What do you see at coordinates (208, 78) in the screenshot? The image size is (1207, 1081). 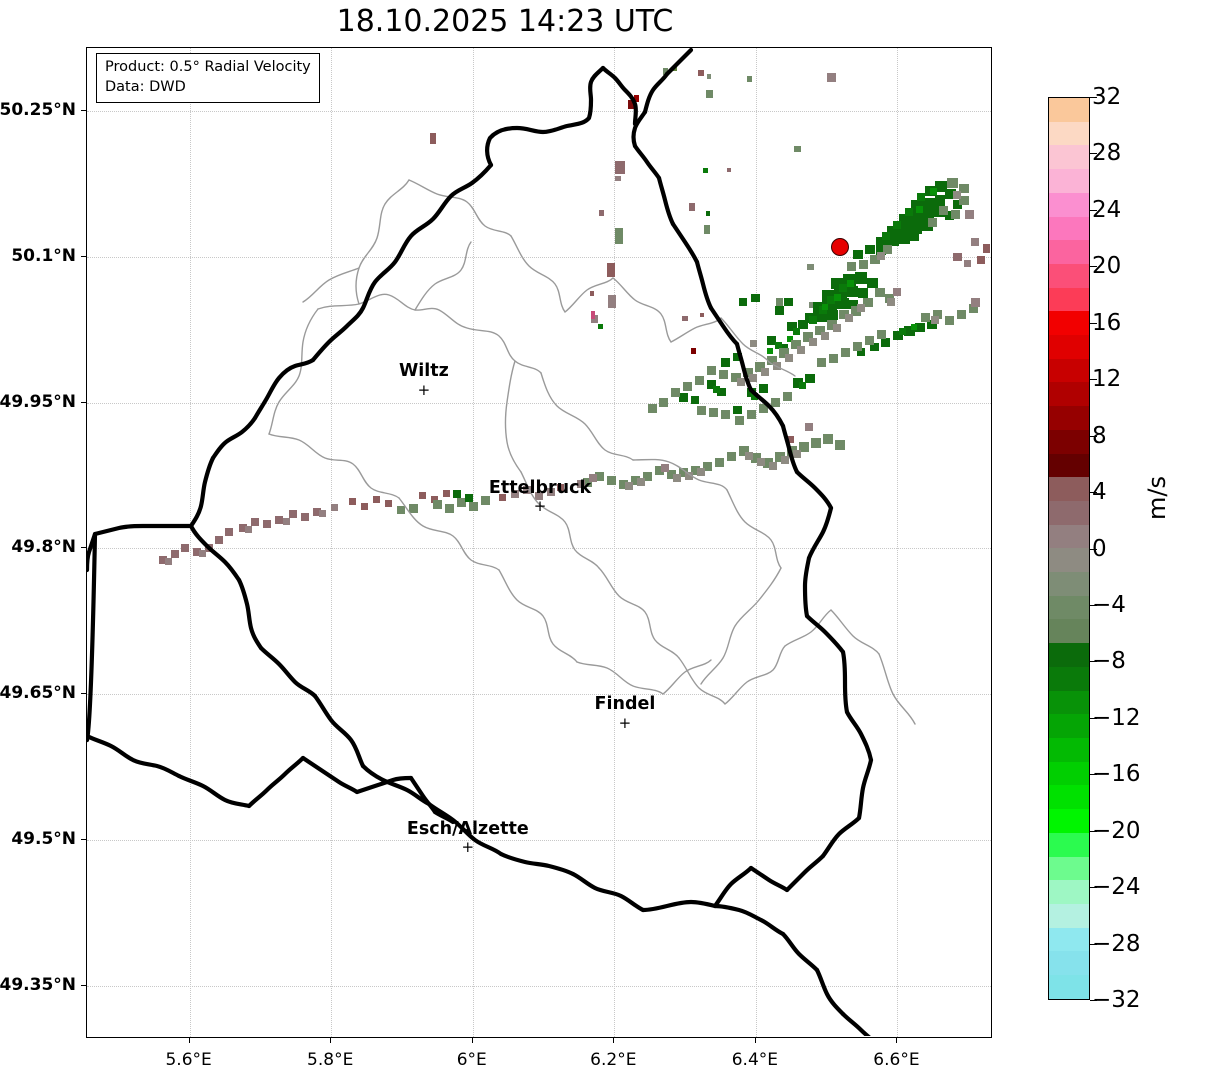 I see `info-box: Product: 0.5° Radial Velocity Data: DWD` at bounding box center [208, 78].